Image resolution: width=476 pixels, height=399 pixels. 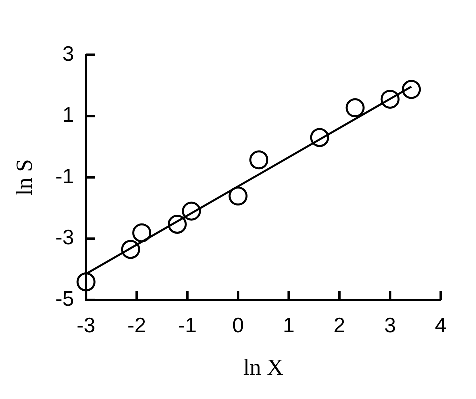 I want to click on x-tick-label: 4, so click(x=441, y=326).